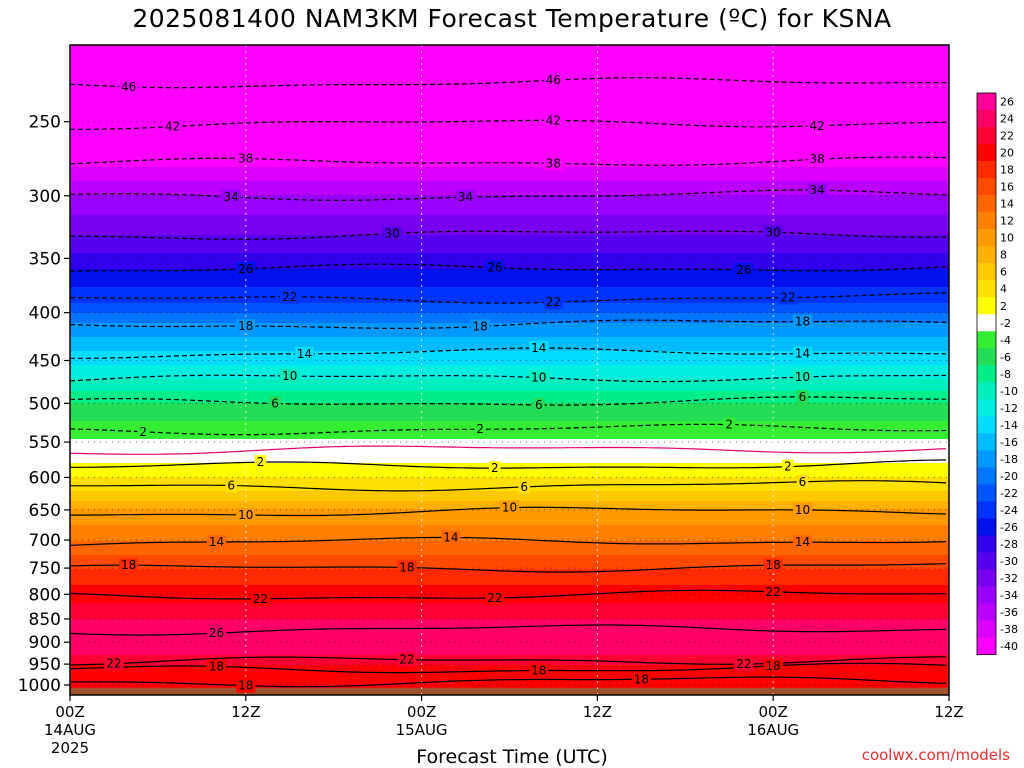 The image size is (1024, 768). What do you see at coordinates (1007, 102) in the screenshot?
I see `colorbar-label: 26` at bounding box center [1007, 102].